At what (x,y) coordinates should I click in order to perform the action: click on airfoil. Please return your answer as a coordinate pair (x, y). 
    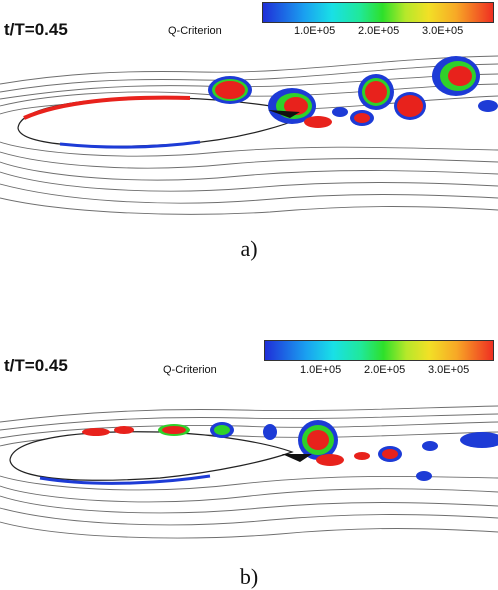
    Looking at the image, I should click on (151, 456).